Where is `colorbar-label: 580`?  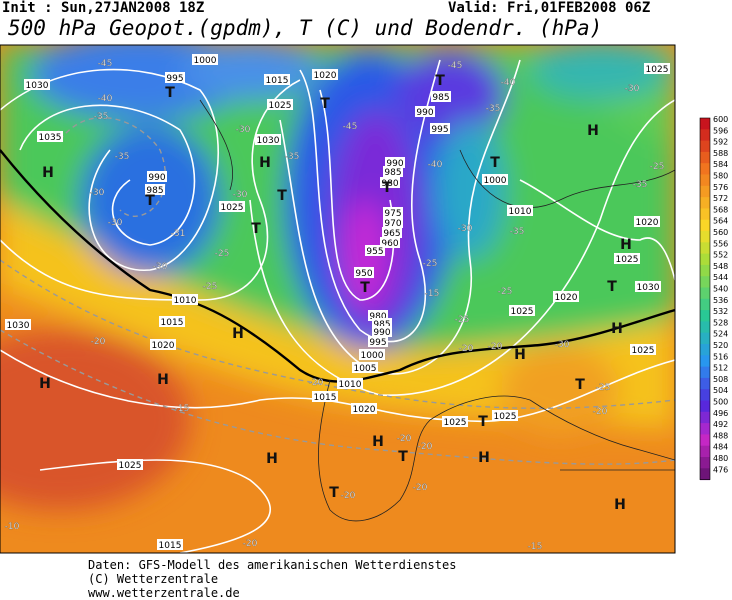 colorbar-label: 580 is located at coordinates (720, 176).